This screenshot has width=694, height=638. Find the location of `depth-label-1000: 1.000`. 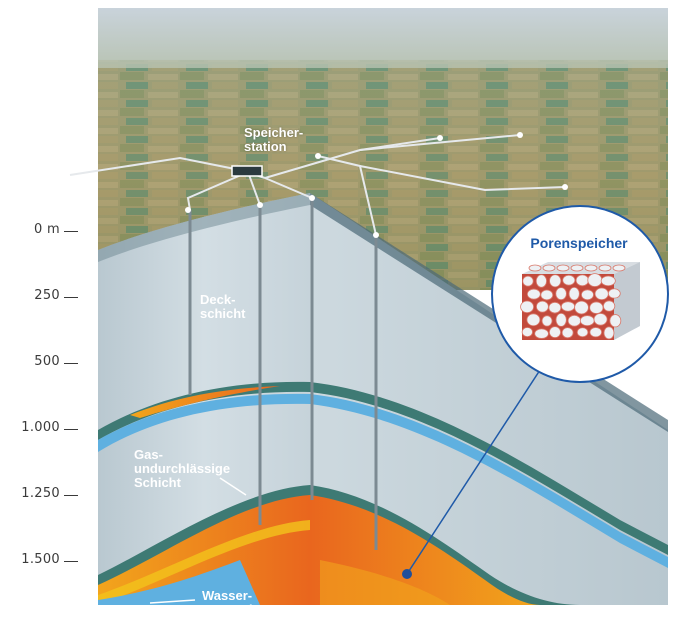

depth-label-1000: 1.000 is located at coordinates (40, 427).